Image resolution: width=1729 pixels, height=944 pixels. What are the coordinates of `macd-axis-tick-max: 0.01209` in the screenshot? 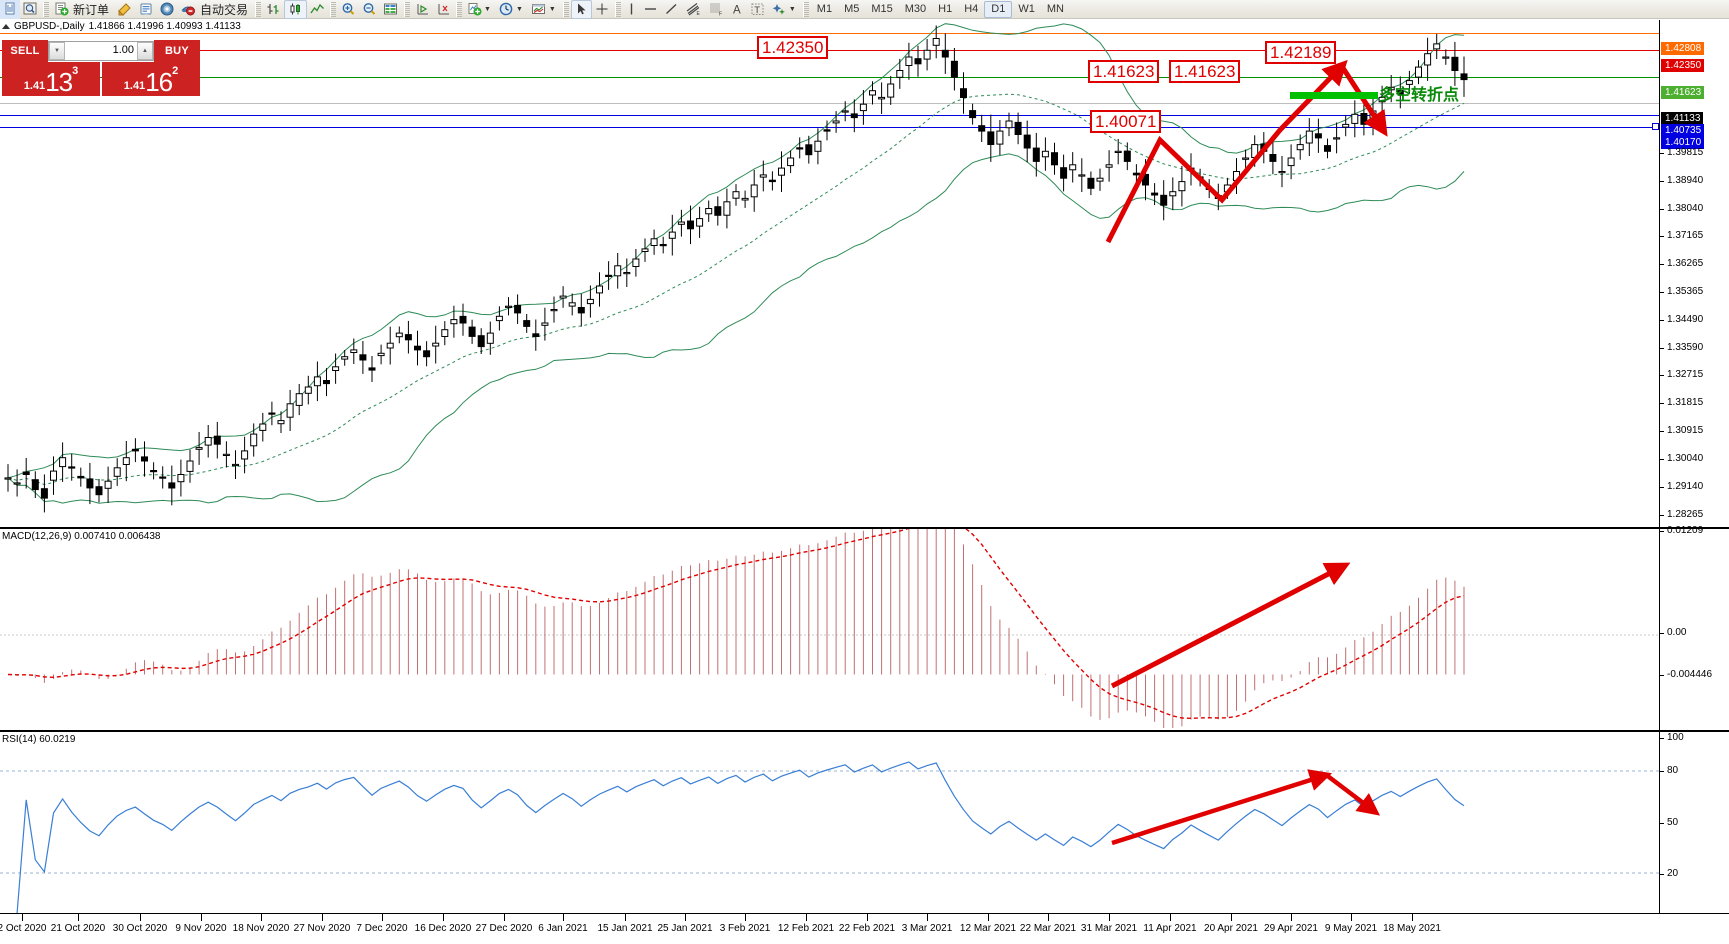 It's located at (1681, 530).